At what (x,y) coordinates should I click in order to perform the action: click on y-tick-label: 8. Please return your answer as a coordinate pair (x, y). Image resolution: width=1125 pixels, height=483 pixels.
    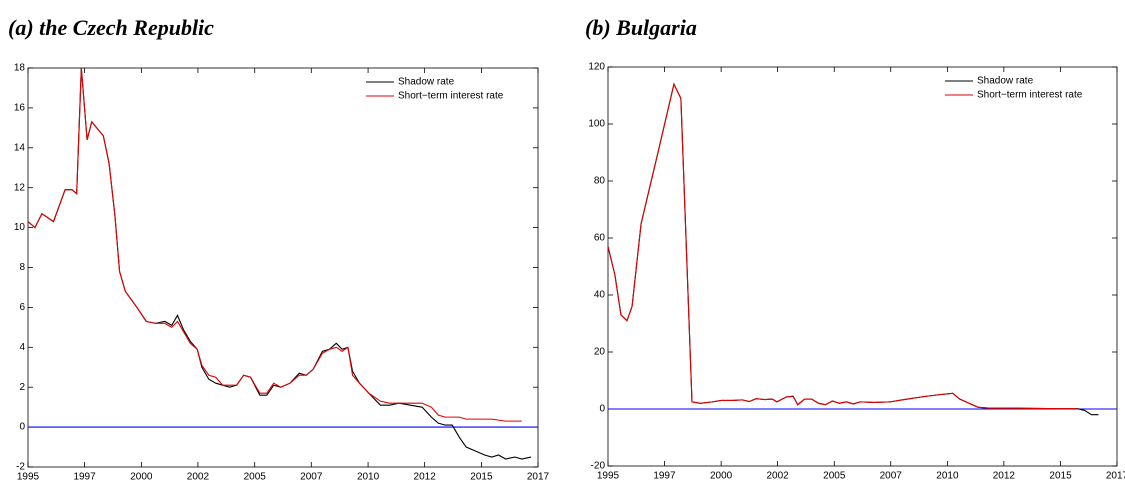
    Looking at the image, I should click on (22, 267).